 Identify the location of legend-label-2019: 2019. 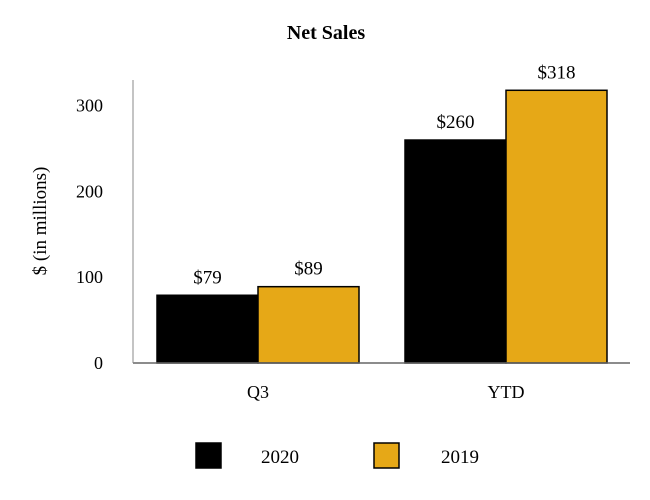
(460, 457).